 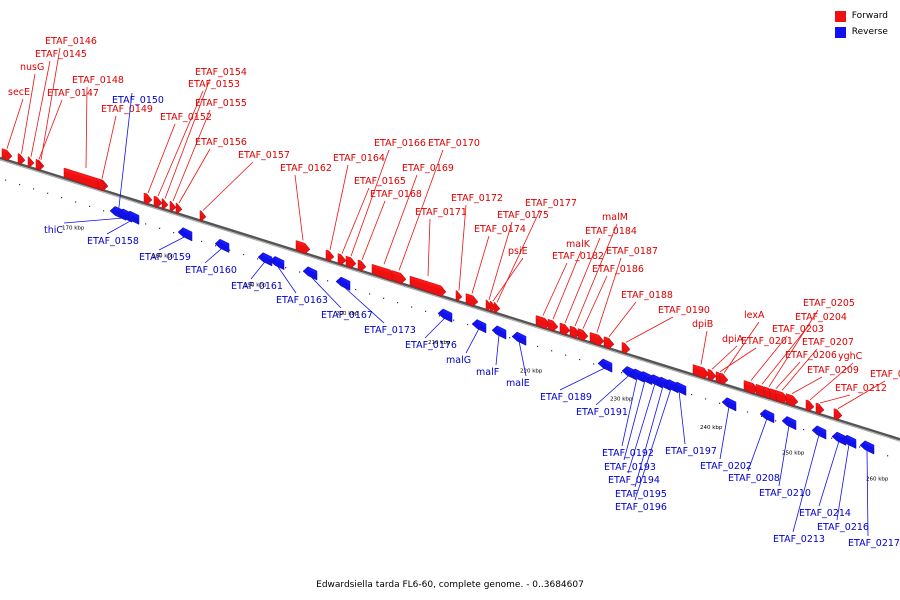 I want to click on gene-reverse-ETAF_0197: ETAF_0197, so click(x=691, y=419).